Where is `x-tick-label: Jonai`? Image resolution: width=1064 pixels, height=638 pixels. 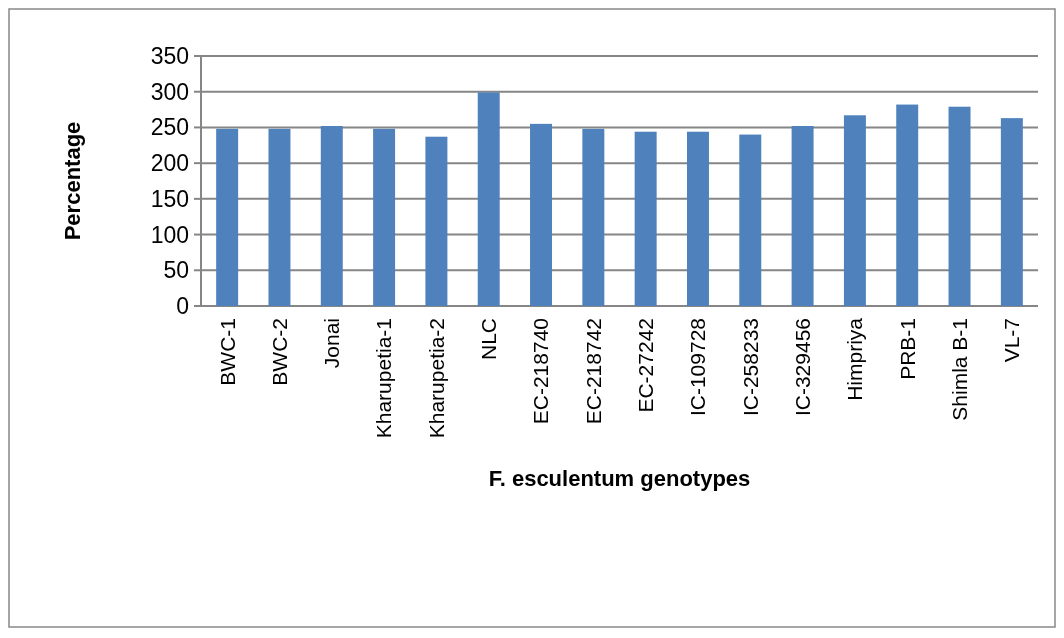
x-tick-label: Jonai is located at coordinates (332, 343).